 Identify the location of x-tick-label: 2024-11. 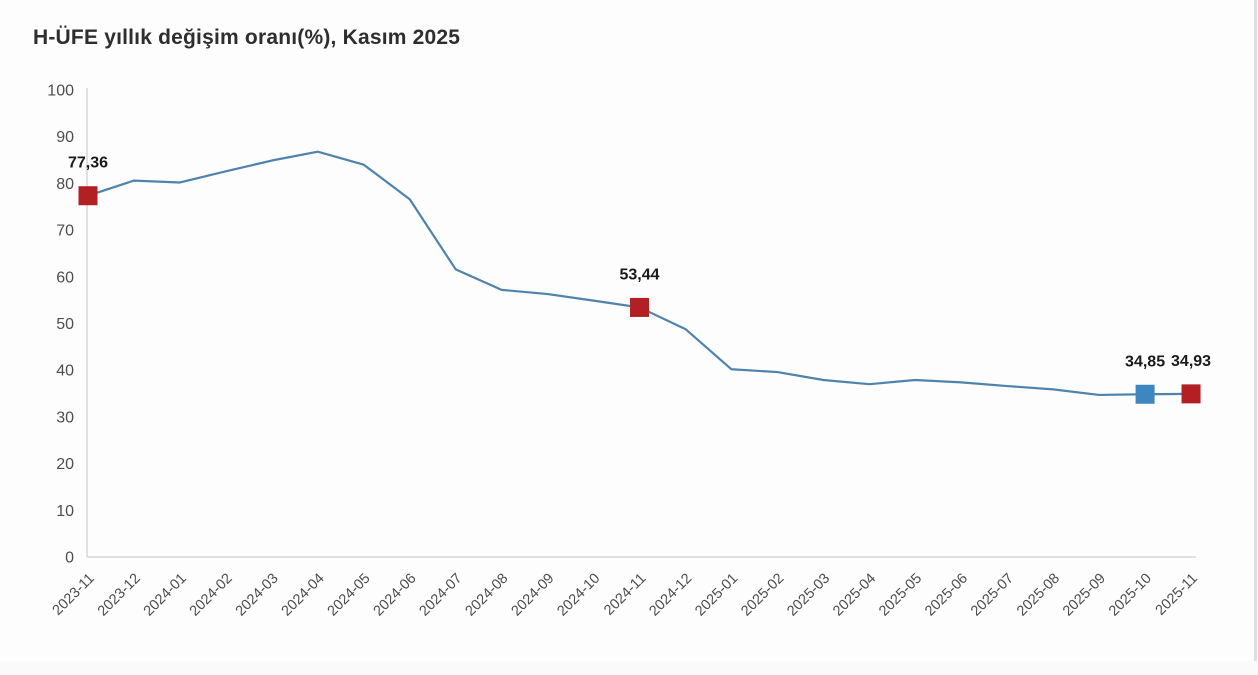
(625, 595).